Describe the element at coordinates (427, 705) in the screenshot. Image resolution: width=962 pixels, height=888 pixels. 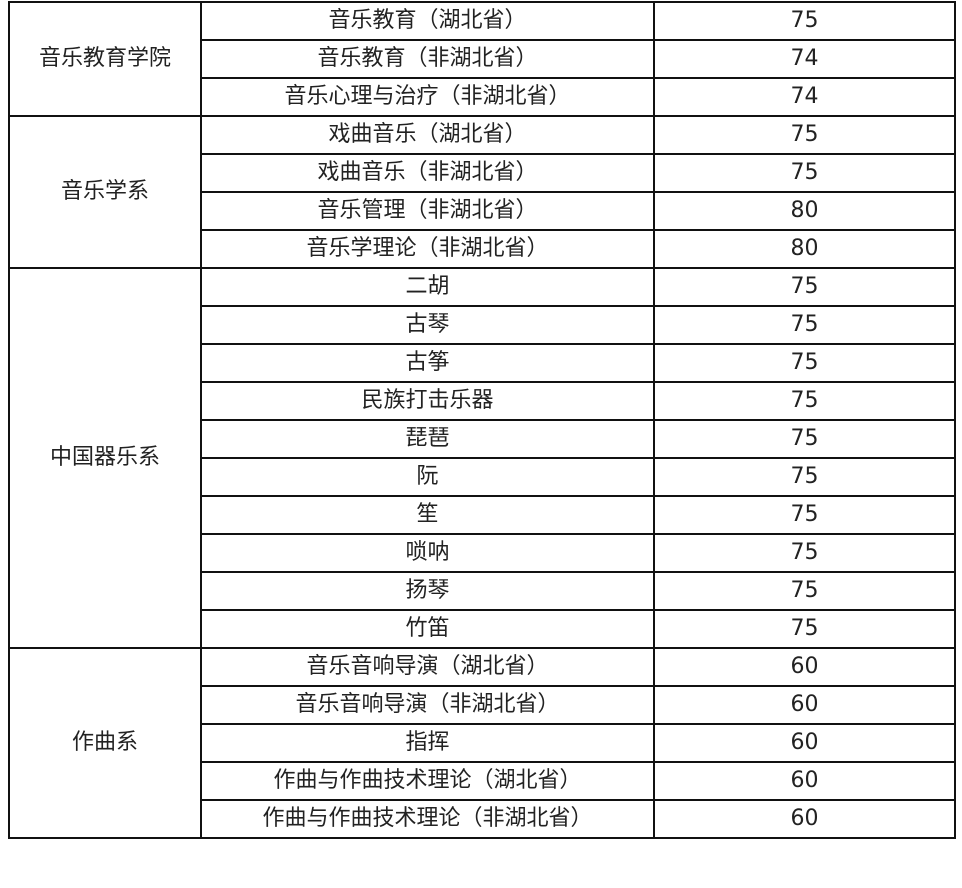
I see `major-cell: 音乐音响导演（非湖北省）` at that location.